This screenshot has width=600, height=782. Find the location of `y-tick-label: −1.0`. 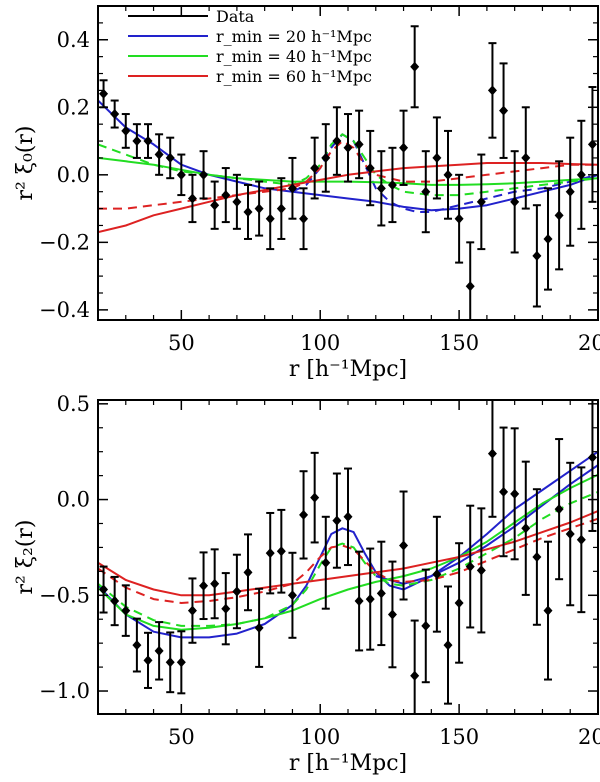

y-tick-label: −1.0 is located at coordinates (64, 691).